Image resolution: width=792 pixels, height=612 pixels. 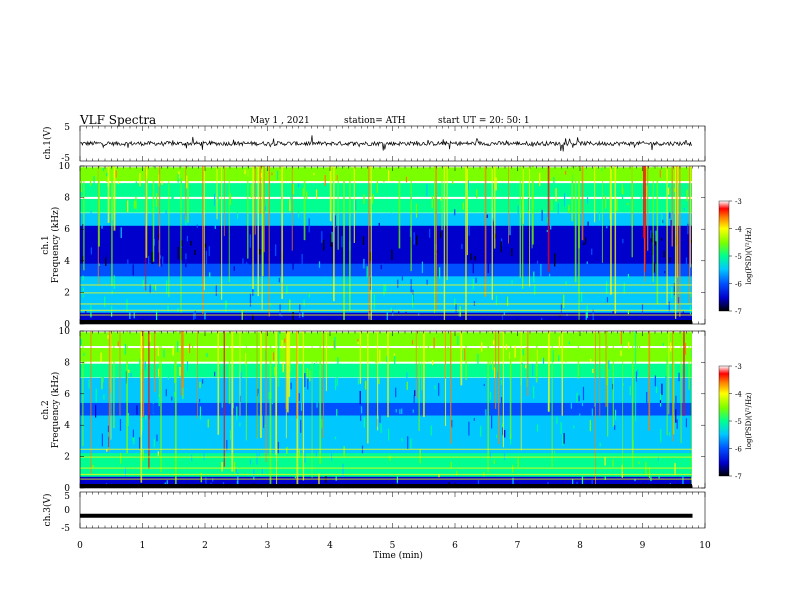 What do you see at coordinates (735, 257) in the screenshot?
I see `ch1-colorbar: -3 -4 -5 -6 -7 log(PSD)(V²/Hz)` at bounding box center [735, 257].